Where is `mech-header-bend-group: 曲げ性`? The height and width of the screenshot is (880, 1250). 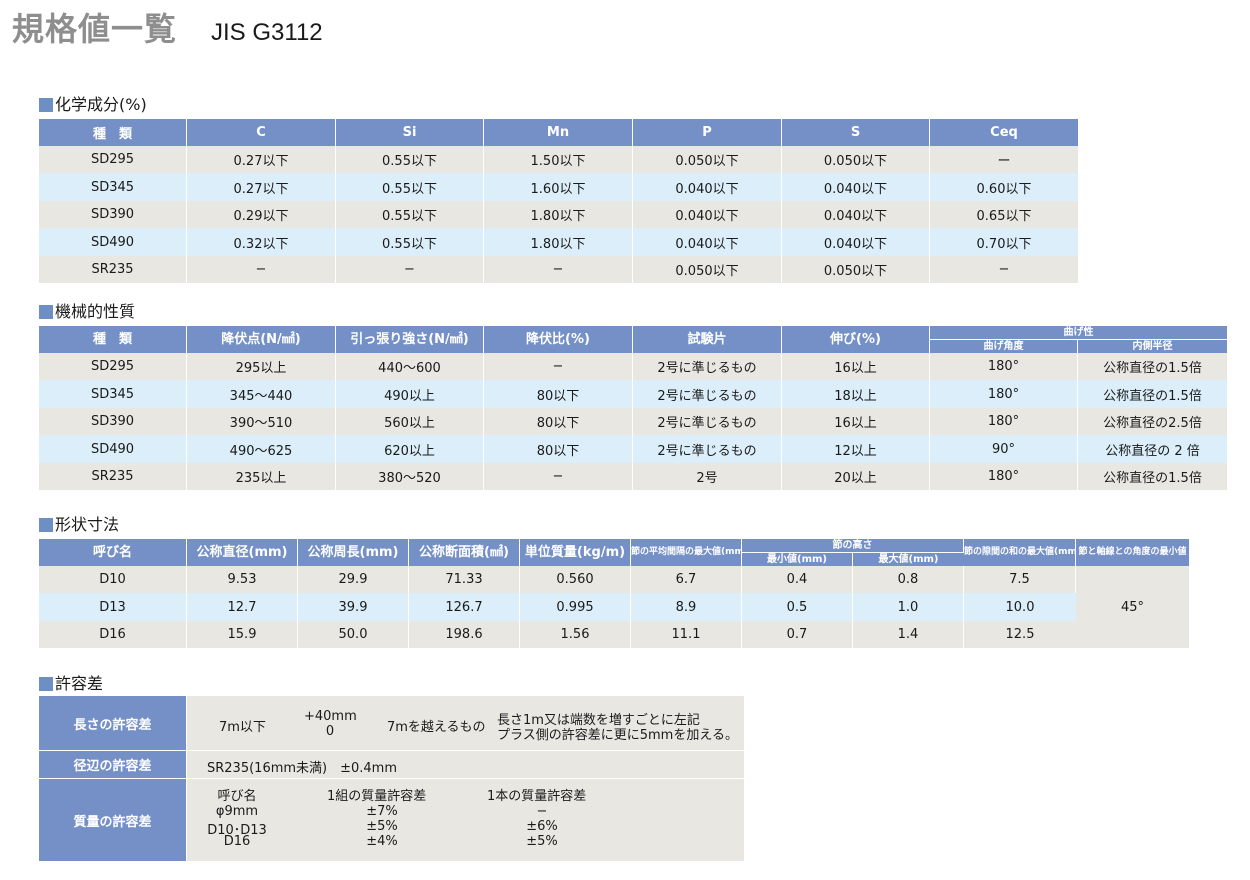
mech-header-bend-group: 曲げ性 is located at coordinates (1078, 333).